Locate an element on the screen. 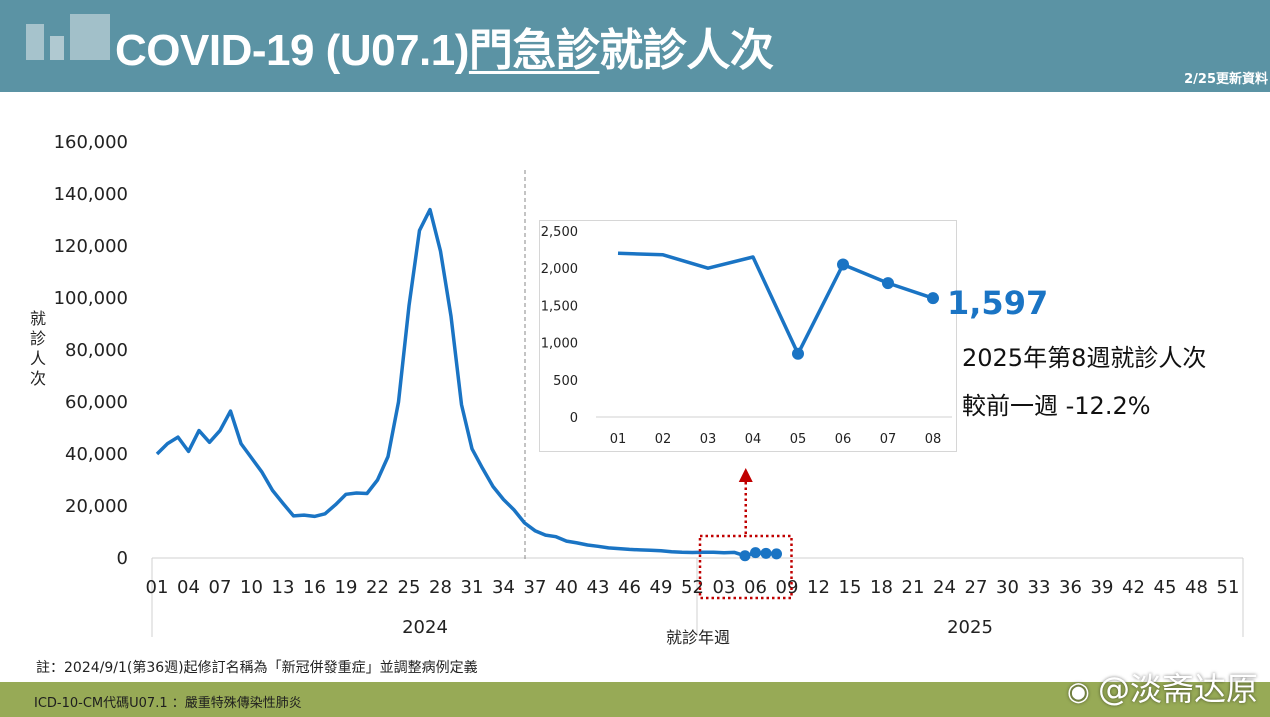 Image resolution: width=1270 pixels, height=717 pixels. inset-x-tick-label: 02 is located at coordinates (663, 439).